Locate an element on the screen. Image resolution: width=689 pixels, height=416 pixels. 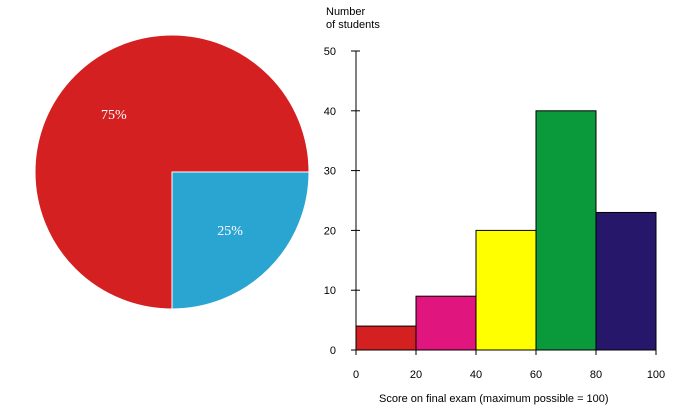
x-tick-label-5: 100 is located at coordinates (656, 375).